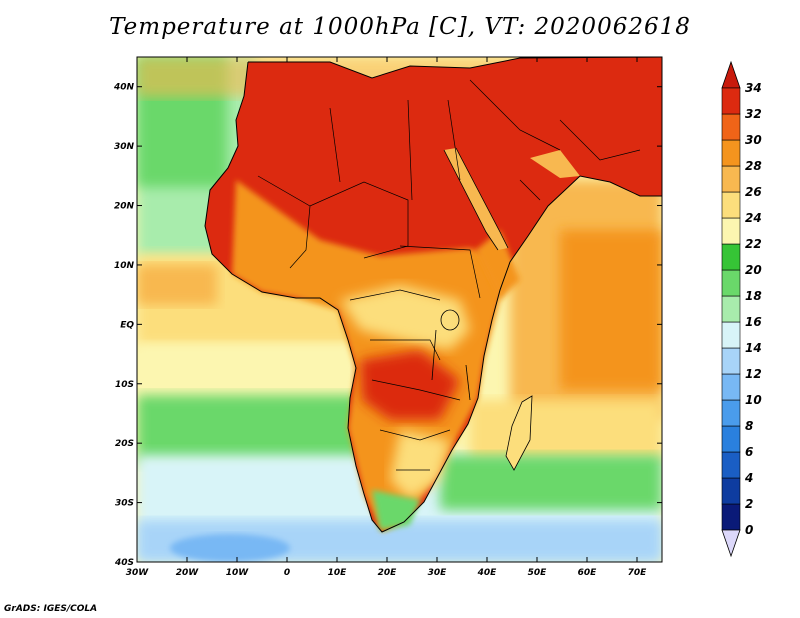 The height and width of the screenshot is (618, 800). I want to click on land-ethiopia-highlands, so click(498, 265).